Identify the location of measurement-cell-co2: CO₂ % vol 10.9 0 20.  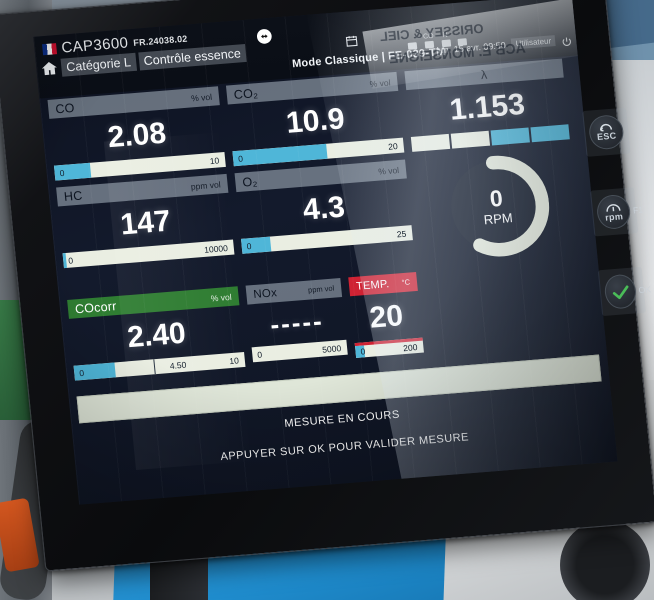
(315, 119).